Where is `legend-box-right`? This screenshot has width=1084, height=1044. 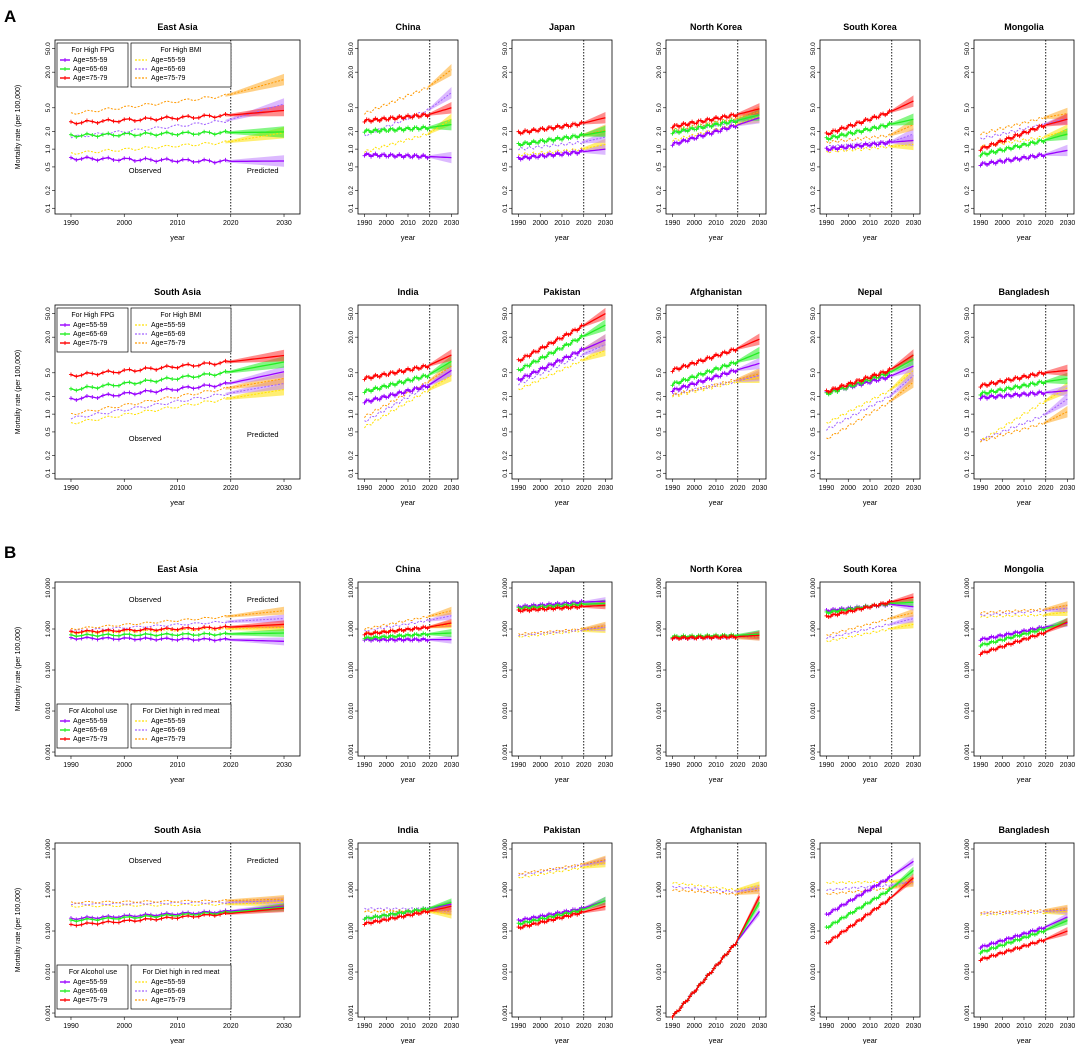 legend-box-right is located at coordinates (181, 330).